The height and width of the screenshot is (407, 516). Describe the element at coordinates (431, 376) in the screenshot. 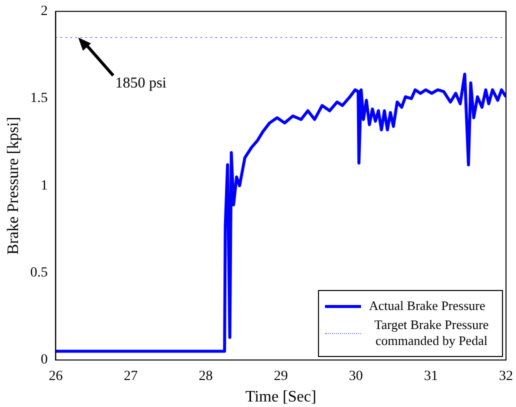

I see `x-tick-label: 31` at that location.